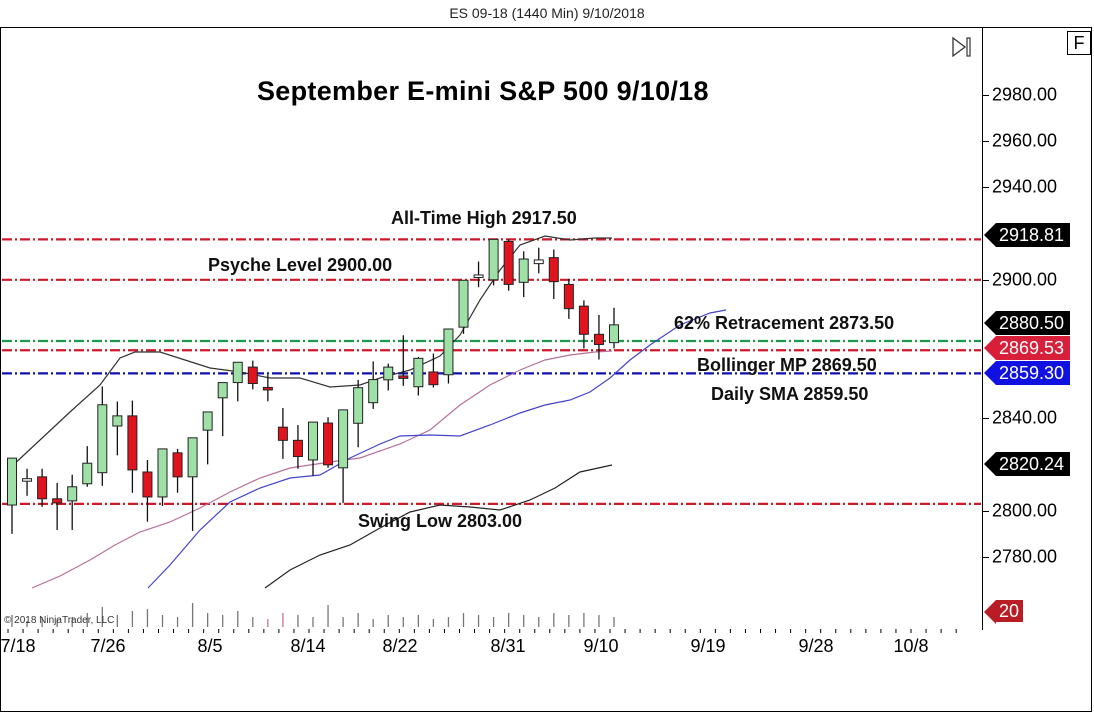 Image resolution: width=1094 pixels, height=714 pixels. Describe the element at coordinates (816, 646) in the screenshot. I see `time-axis-label: 9/28` at that location.